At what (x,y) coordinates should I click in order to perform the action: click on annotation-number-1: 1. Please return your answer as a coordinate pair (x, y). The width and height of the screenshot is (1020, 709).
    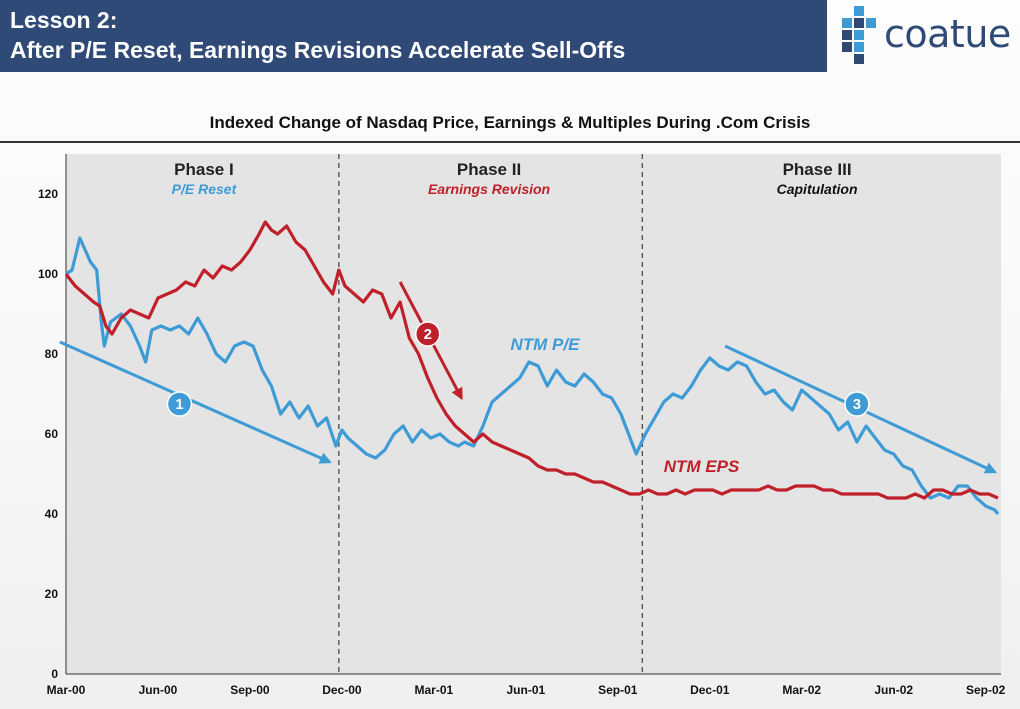
    Looking at the image, I should click on (179, 404).